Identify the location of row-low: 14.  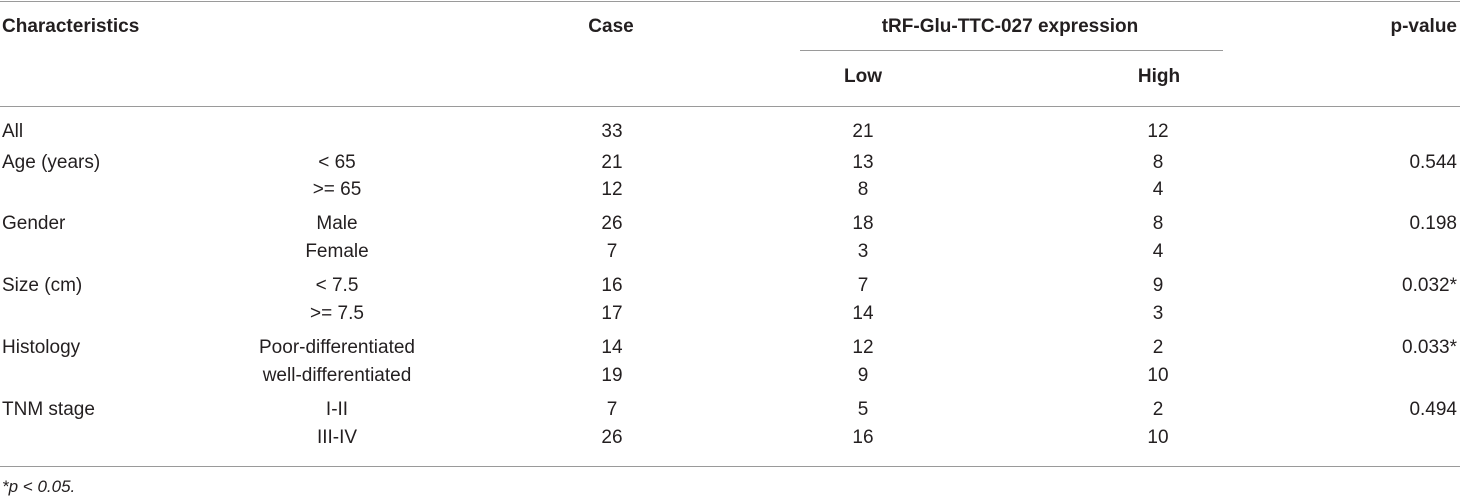
(863, 313).